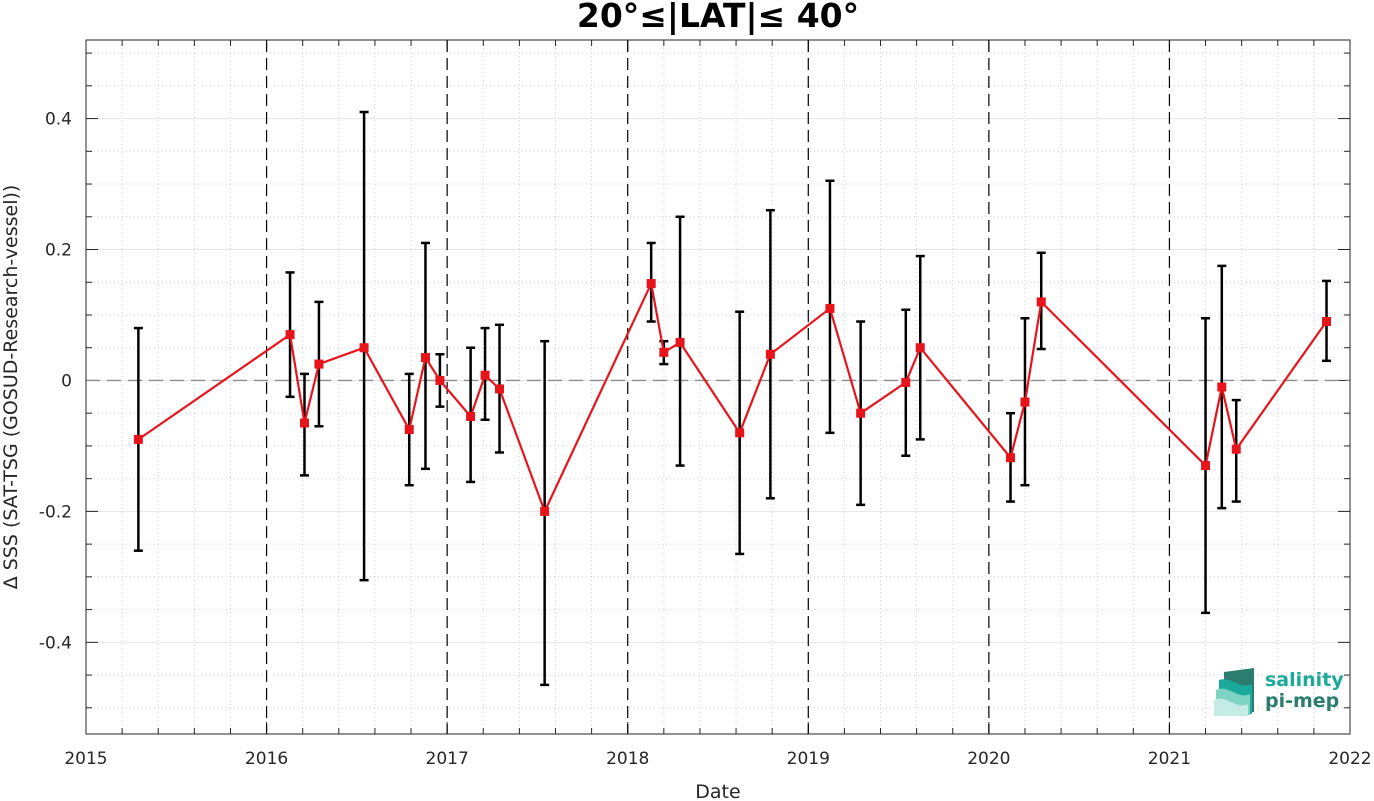 This screenshot has height=801, width=1374. Describe the element at coordinates (85, 759) in the screenshot. I see `x-tick-label: 2015` at that location.